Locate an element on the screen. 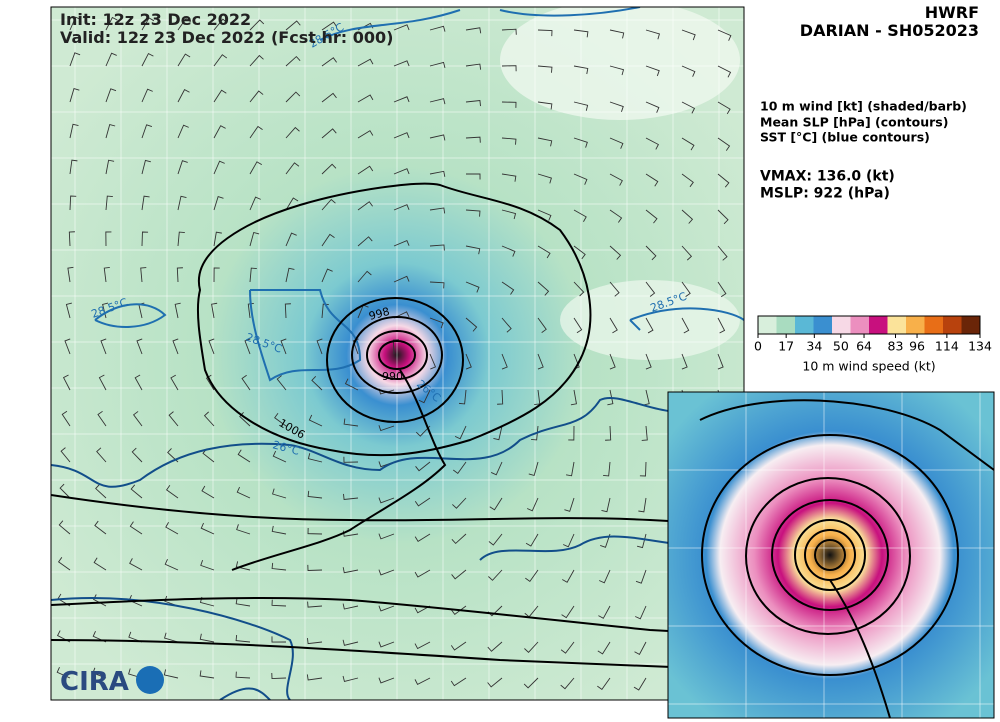 This screenshot has height=722, width=1000. model-name: HWRF is located at coordinates (952, 12).